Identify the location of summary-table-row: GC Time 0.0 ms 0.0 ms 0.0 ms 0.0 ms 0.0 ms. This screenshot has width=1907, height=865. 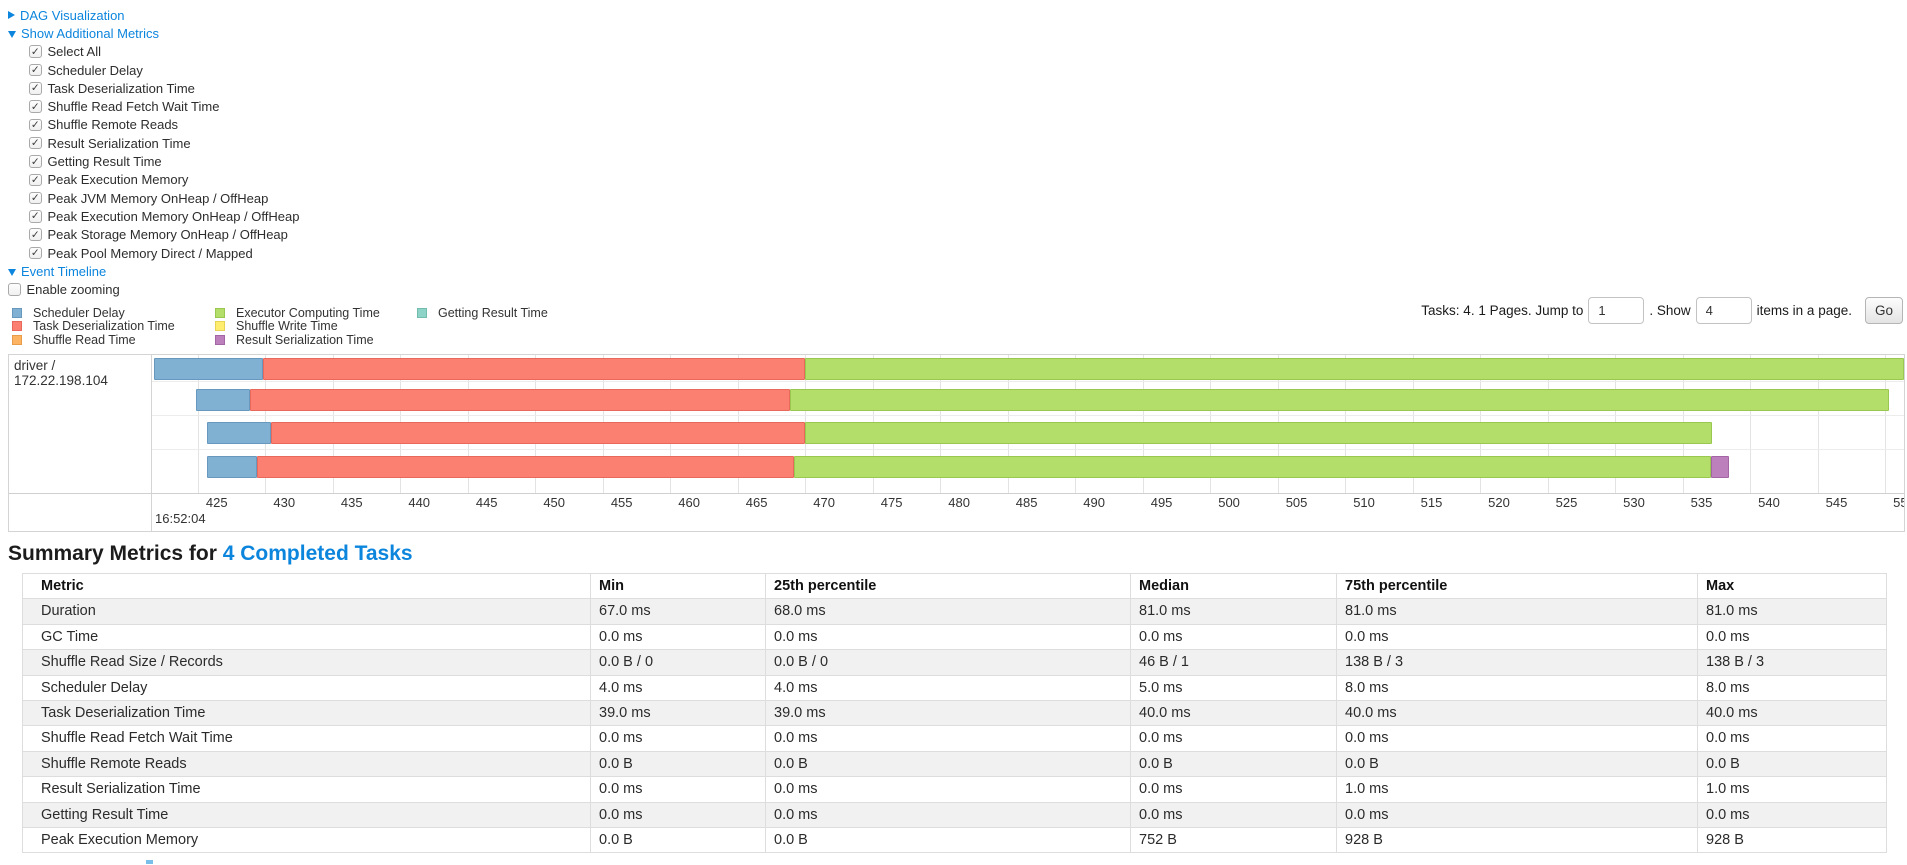
(954, 637).